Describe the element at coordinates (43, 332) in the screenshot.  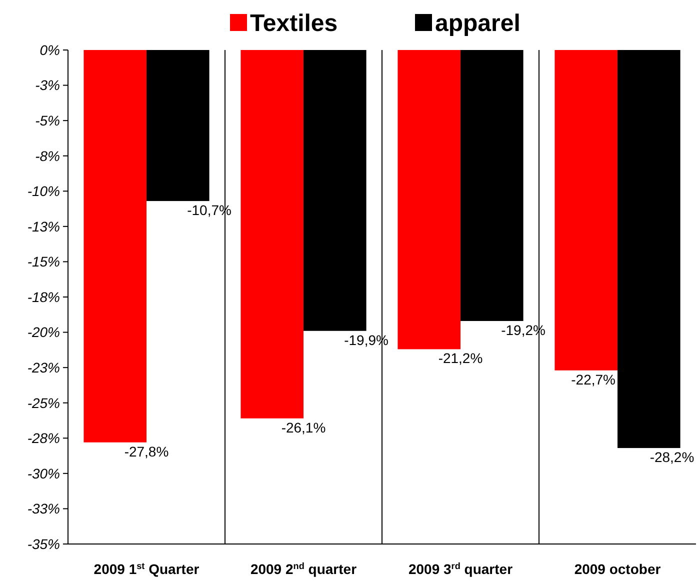
I see `y-tick-label: -20%` at that location.